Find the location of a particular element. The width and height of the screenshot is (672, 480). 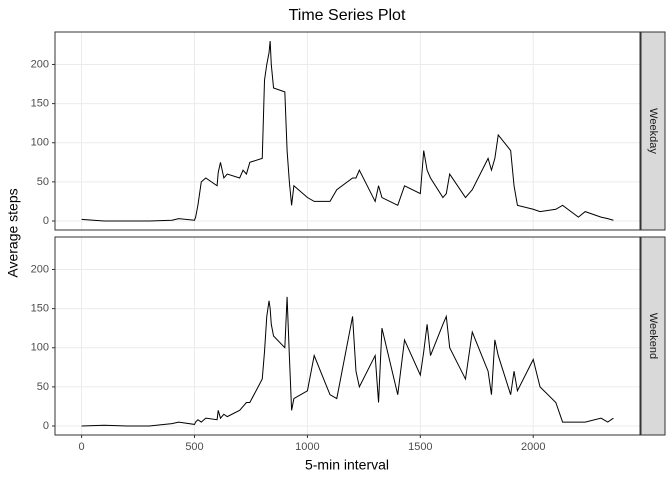

strip-label: Weekend is located at coordinates (653, 336).